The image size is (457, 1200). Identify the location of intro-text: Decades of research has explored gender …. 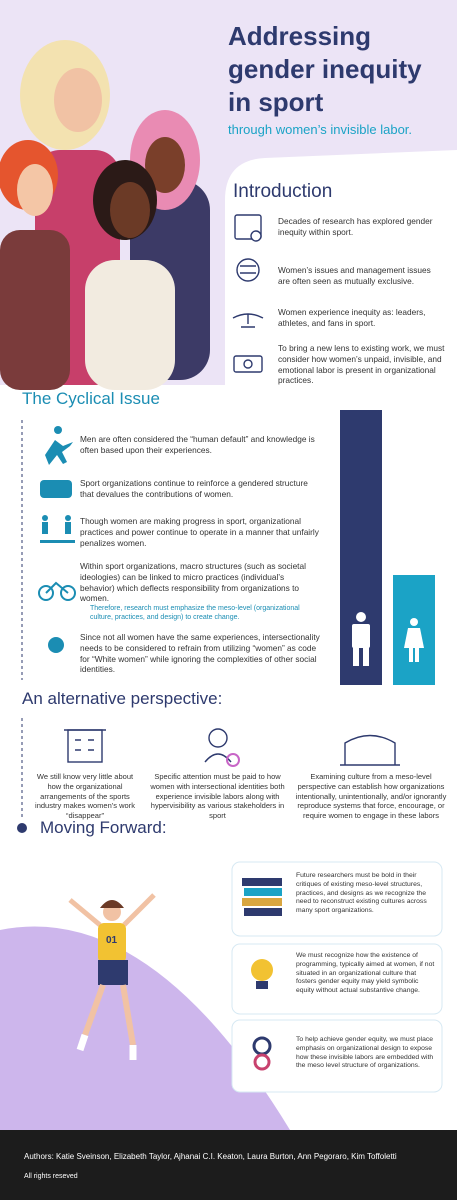
(355, 226).